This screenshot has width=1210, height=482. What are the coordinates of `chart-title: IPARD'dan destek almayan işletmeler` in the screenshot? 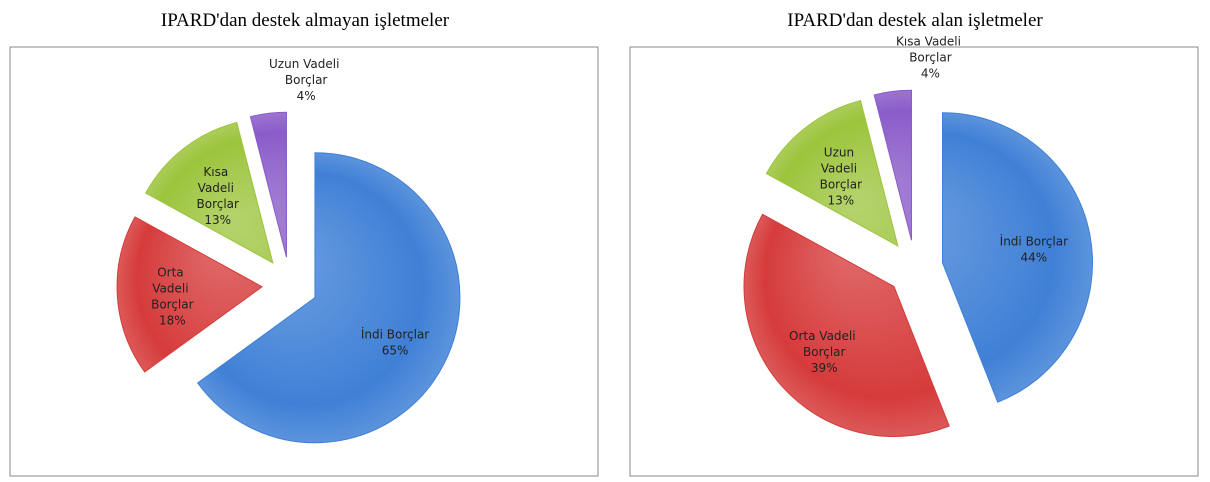 It's located at (305, 20).